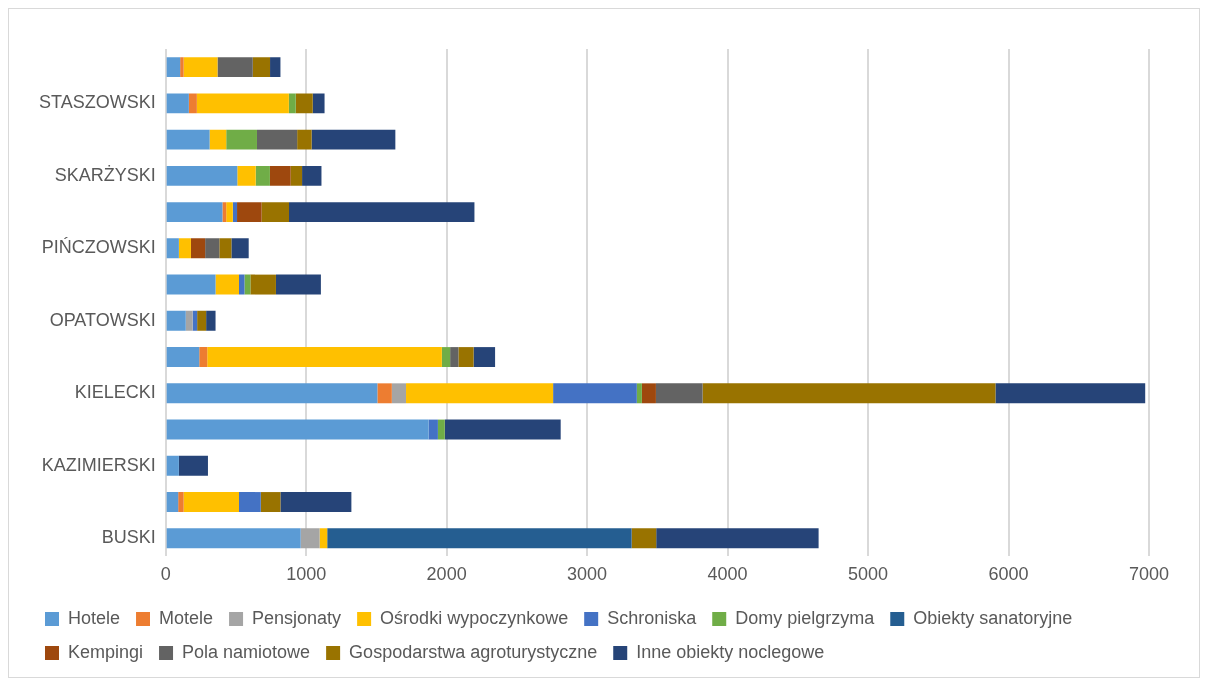 Image resolution: width=1206 pixels, height=684 pixels. I want to click on legend-label: Ośrodki wypoczynkowe, so click(474, 617).